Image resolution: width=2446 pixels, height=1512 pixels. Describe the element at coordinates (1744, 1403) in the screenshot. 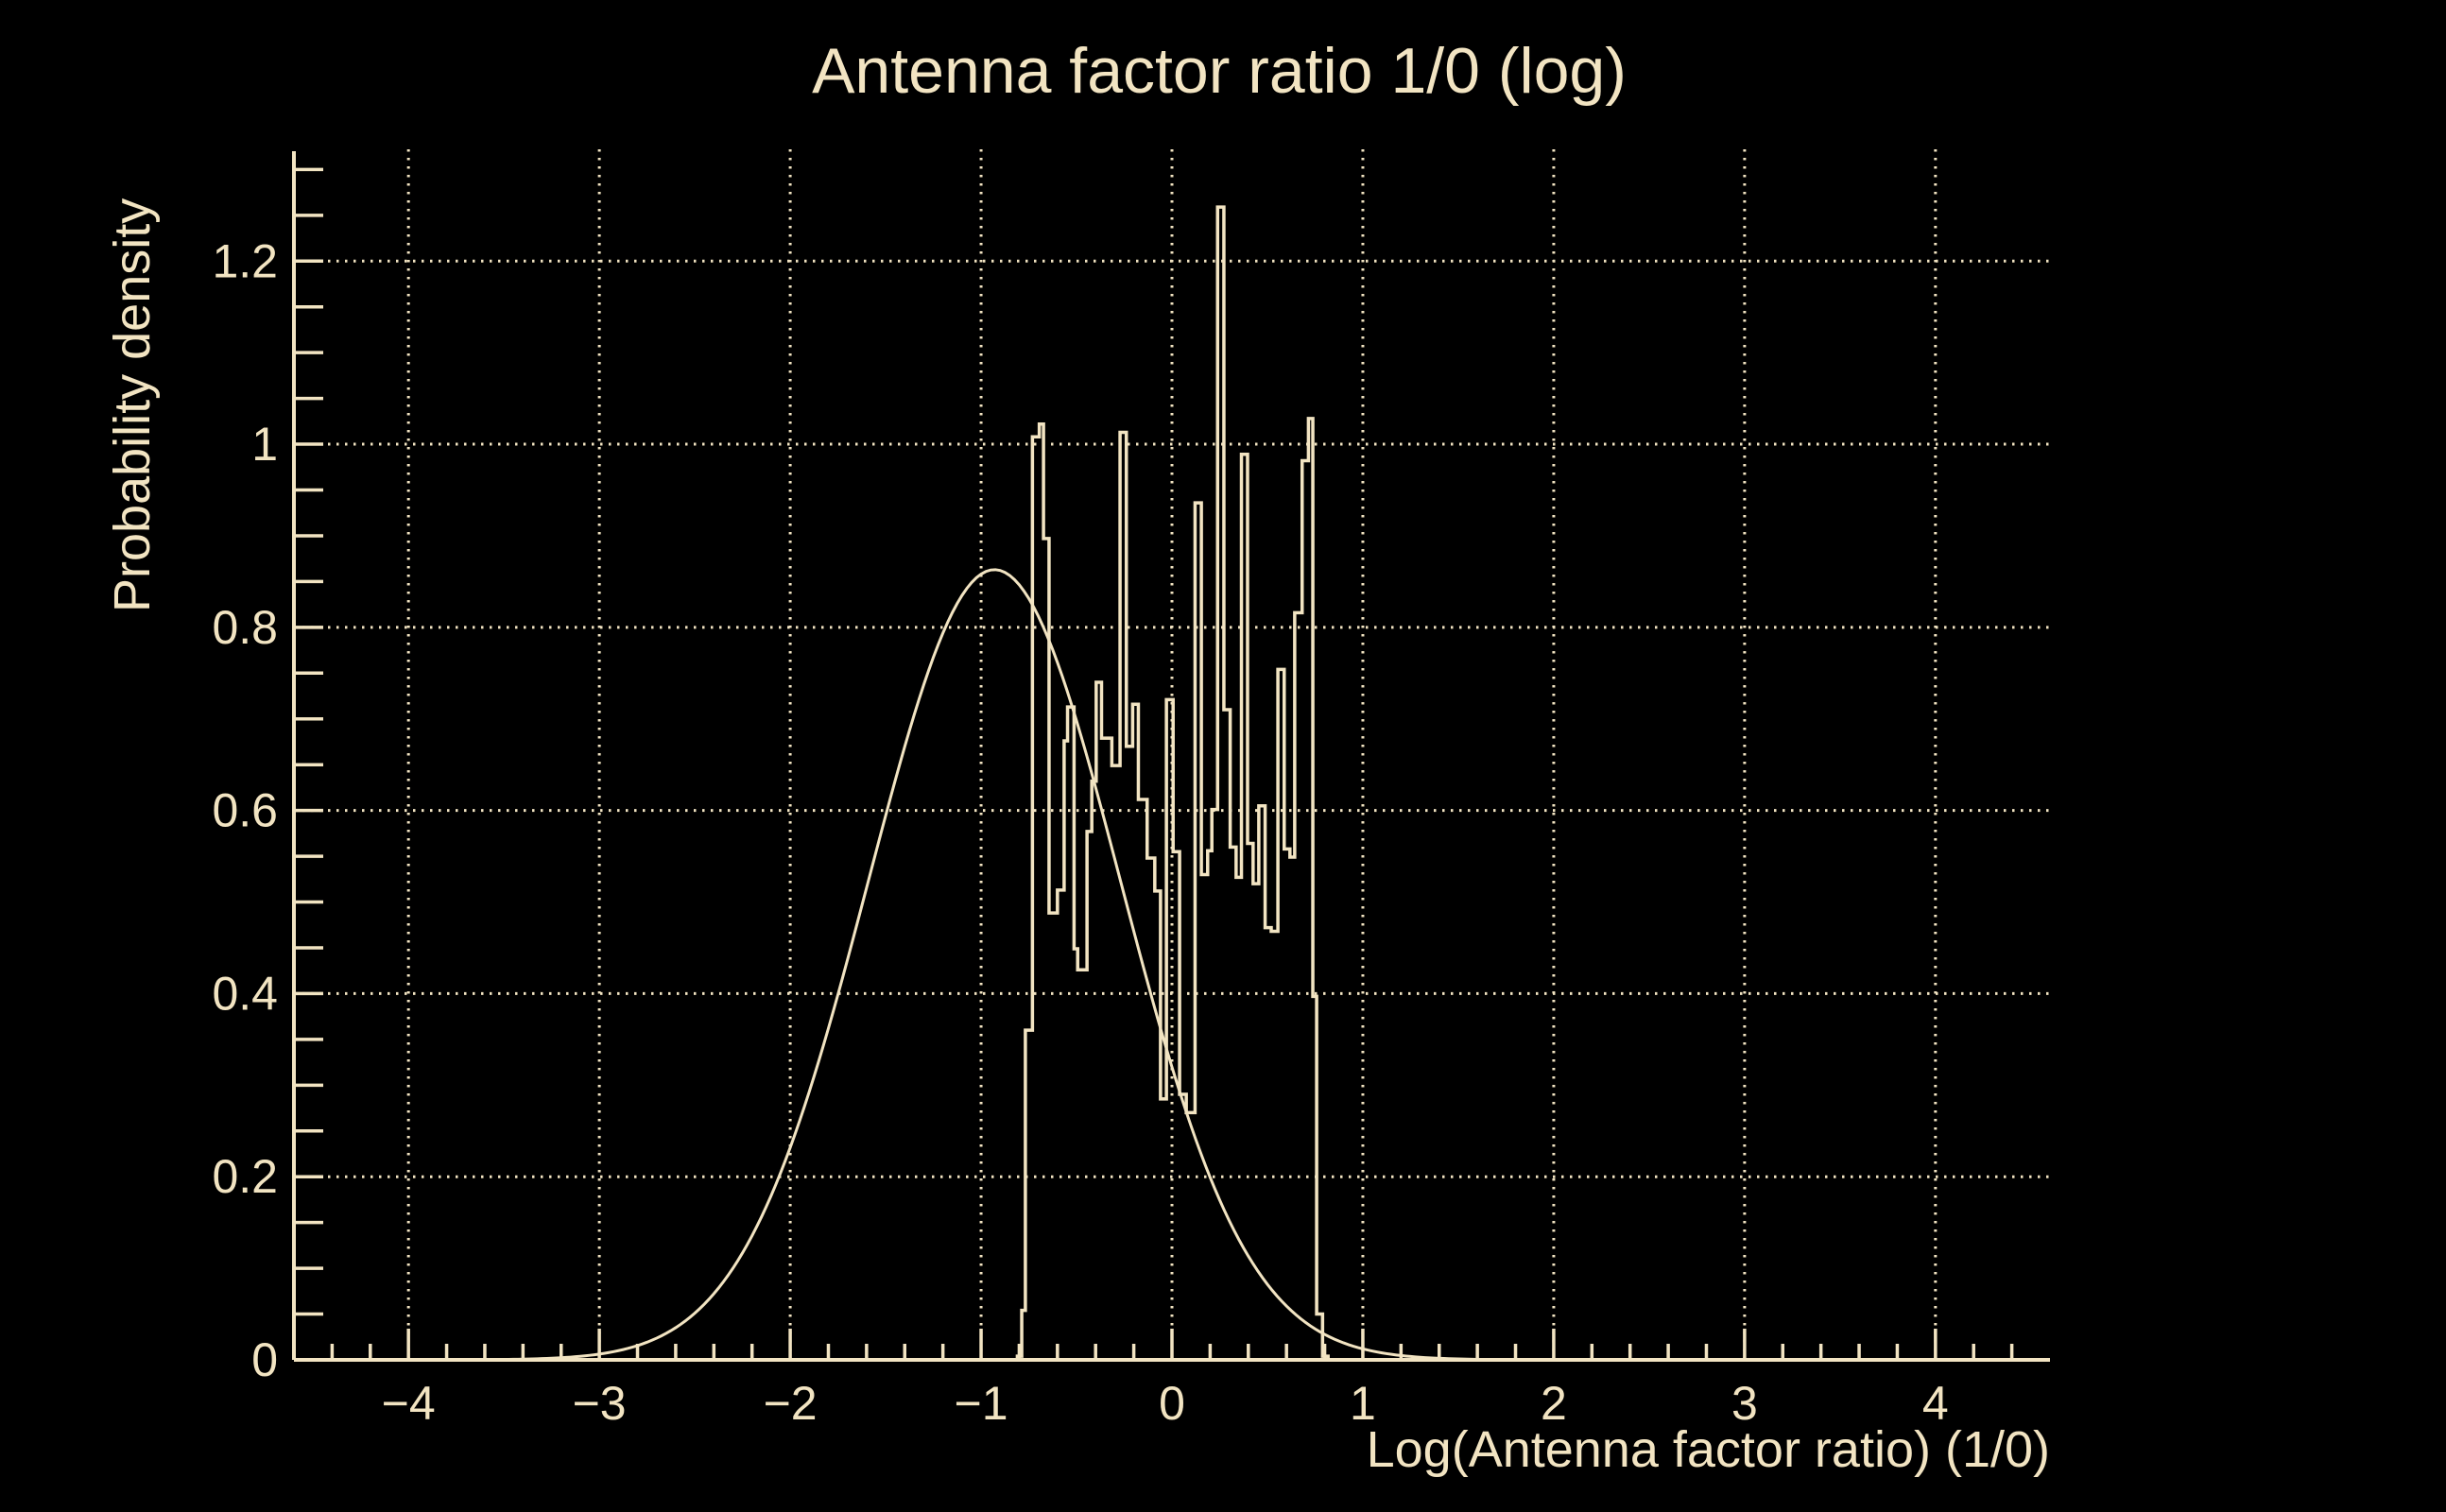

I see `x-tick-label: 3` at that location.